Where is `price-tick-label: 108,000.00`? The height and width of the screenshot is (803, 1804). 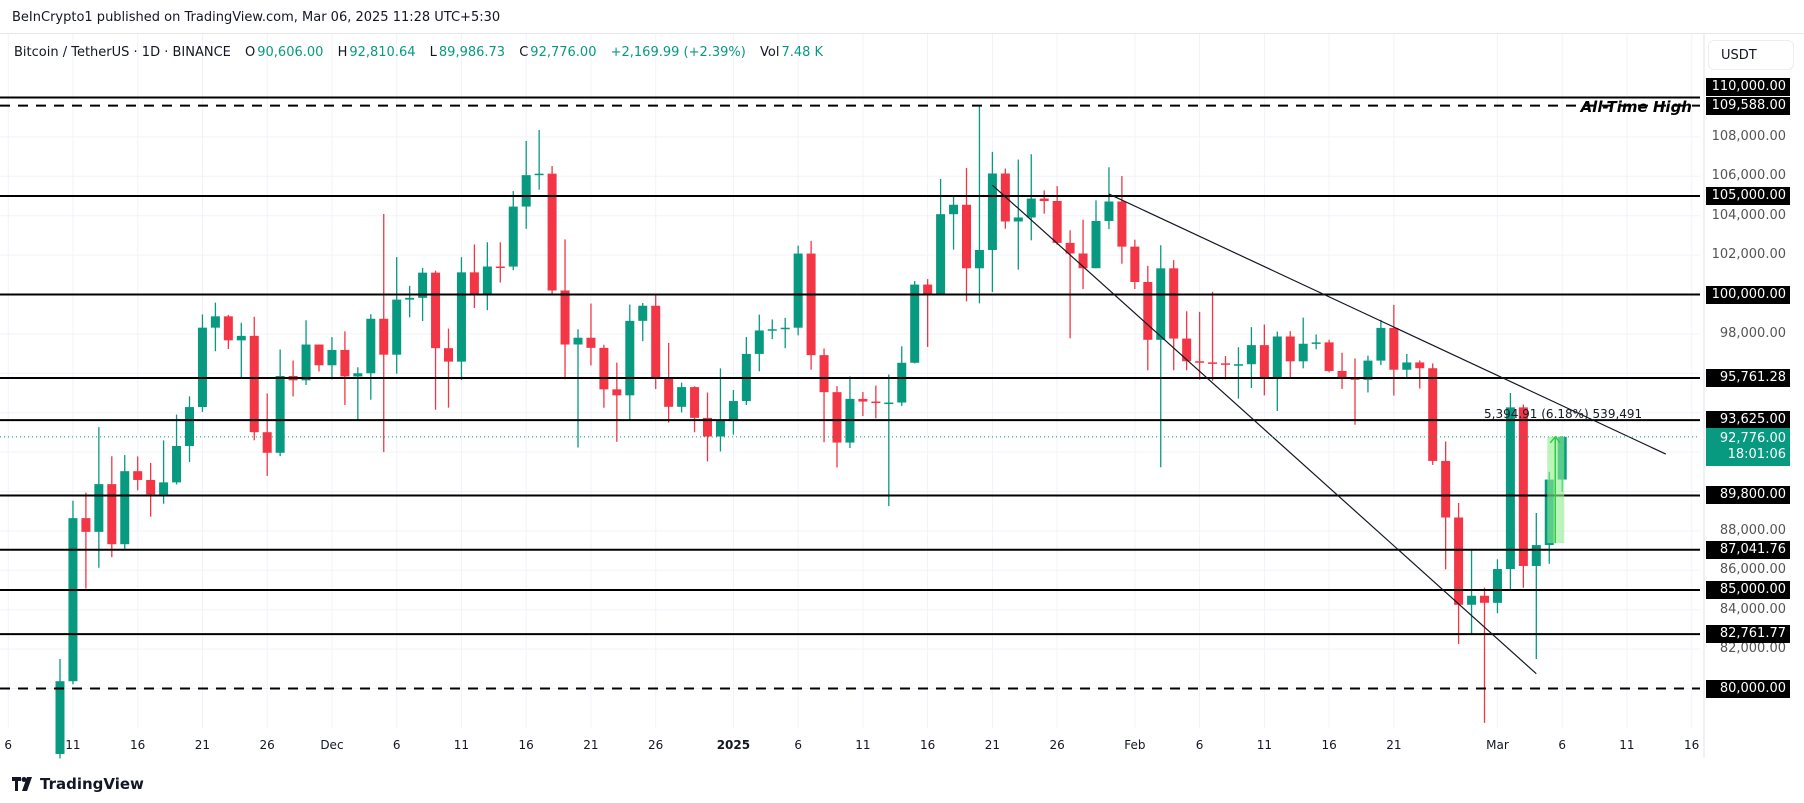
price-tick-label: 108,000.00 is located at coordinates (1748, 136).